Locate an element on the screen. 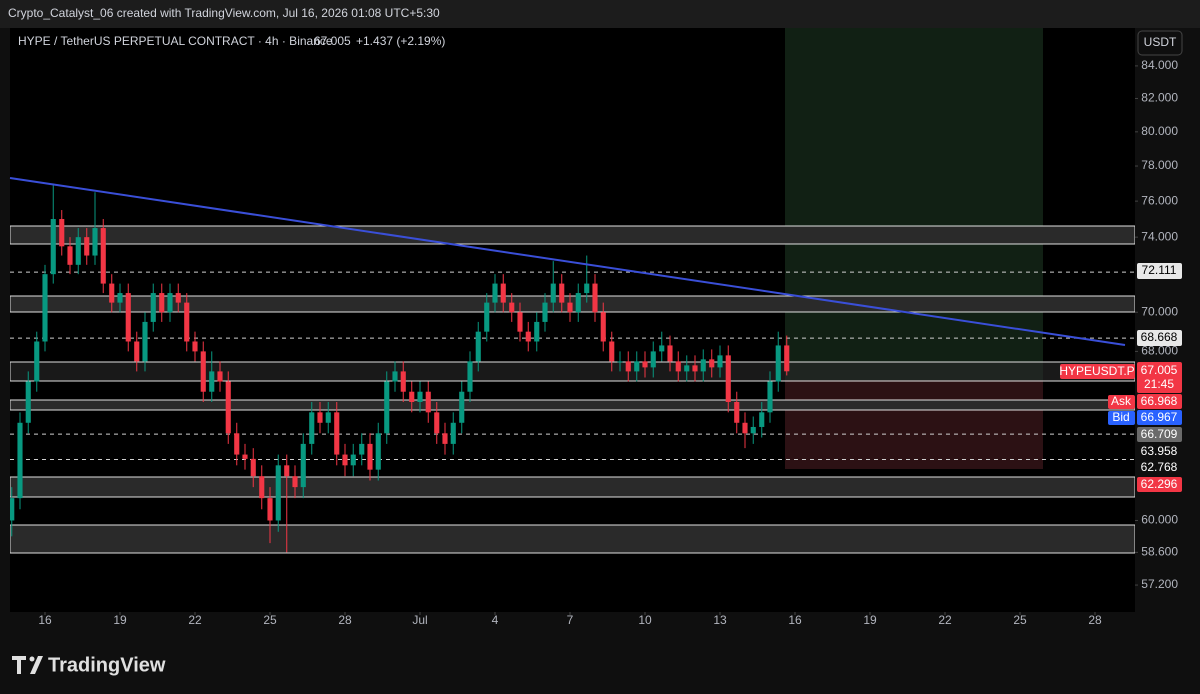  legend-last: 67.005 is located at coordinates (332, 41).